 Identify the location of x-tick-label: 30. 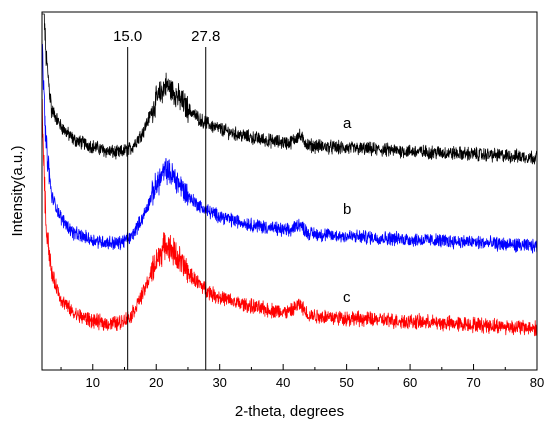
(219, 382).